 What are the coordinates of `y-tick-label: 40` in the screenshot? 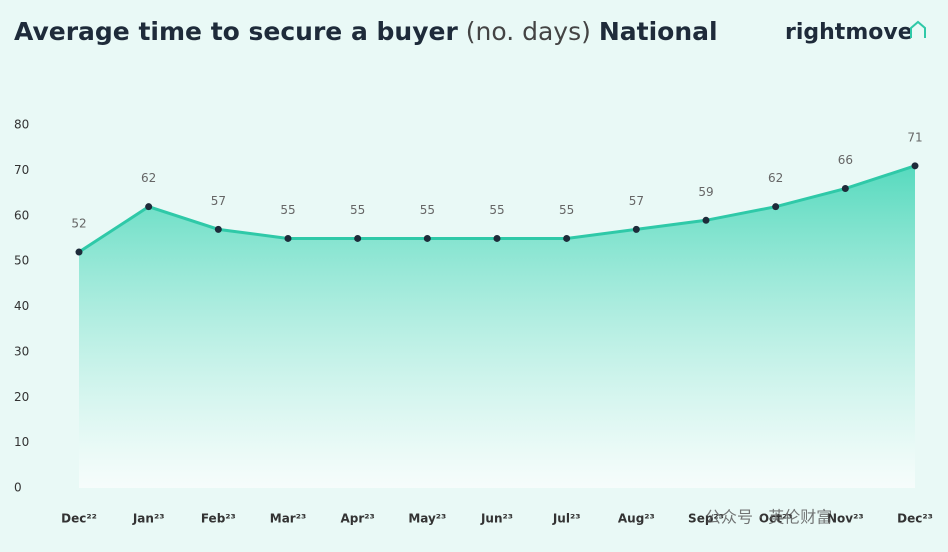 It's located at (21, 306).